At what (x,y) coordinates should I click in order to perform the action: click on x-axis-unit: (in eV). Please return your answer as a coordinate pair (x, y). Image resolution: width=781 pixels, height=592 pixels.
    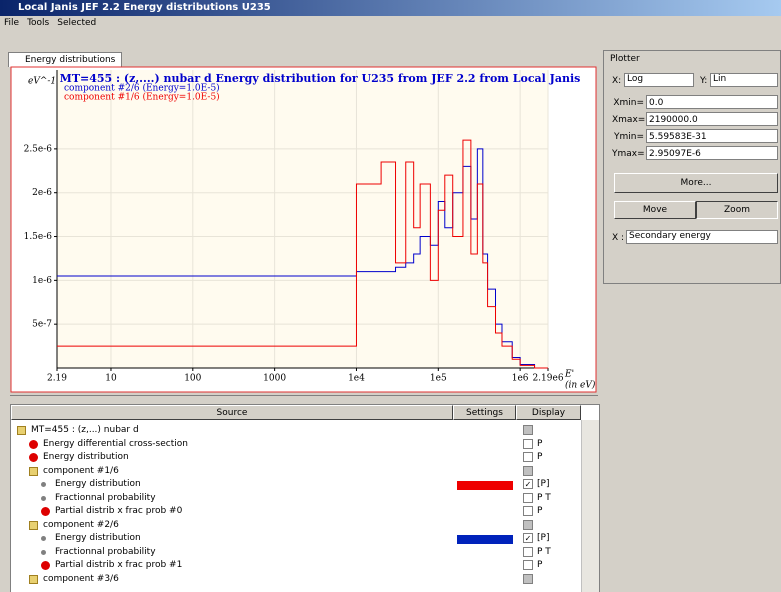
    Looking at the image, I should click on (580, 385).